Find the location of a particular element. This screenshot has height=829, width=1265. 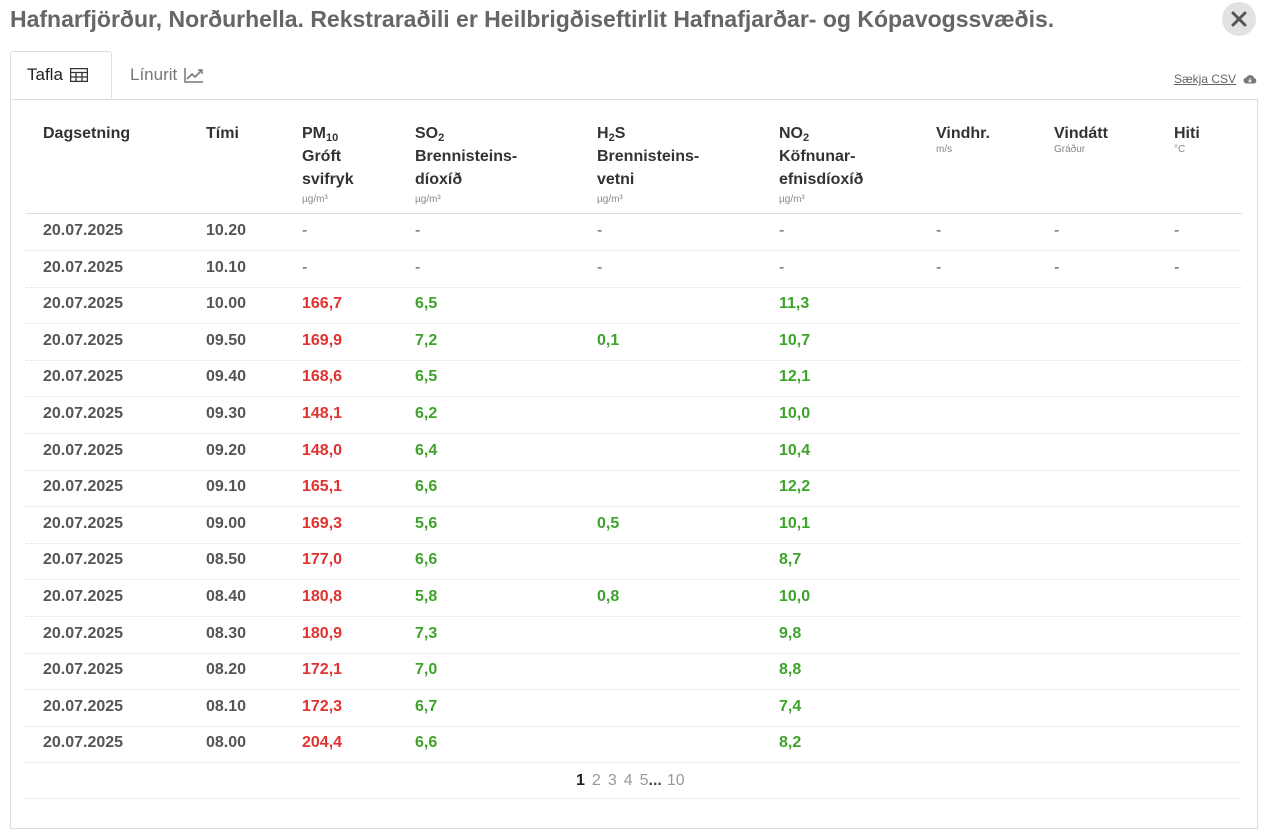

cell-no2: 9,8 is located at coordinates (790, 633).